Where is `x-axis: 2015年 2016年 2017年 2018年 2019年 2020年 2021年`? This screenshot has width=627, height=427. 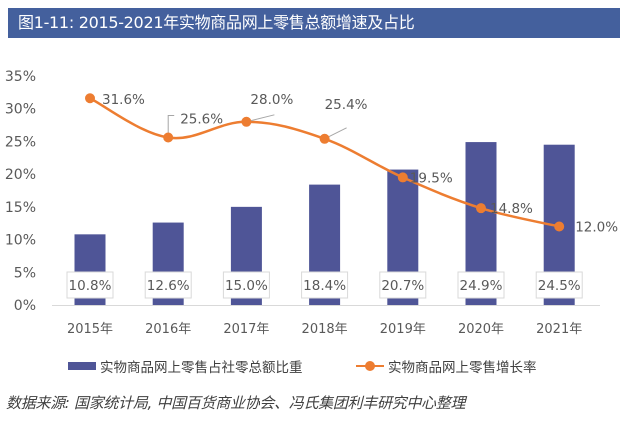
x-axis: 2015年 2016年 2017年 2018年 2019年 2020年 2021年 is located at coordinates (324, 329).